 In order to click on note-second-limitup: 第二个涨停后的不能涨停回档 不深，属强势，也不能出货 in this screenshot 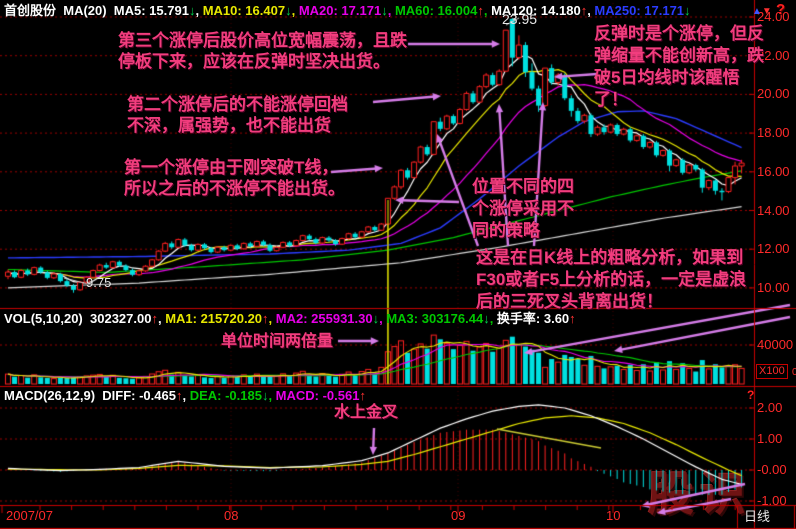, I will do `click(237, 115)`.